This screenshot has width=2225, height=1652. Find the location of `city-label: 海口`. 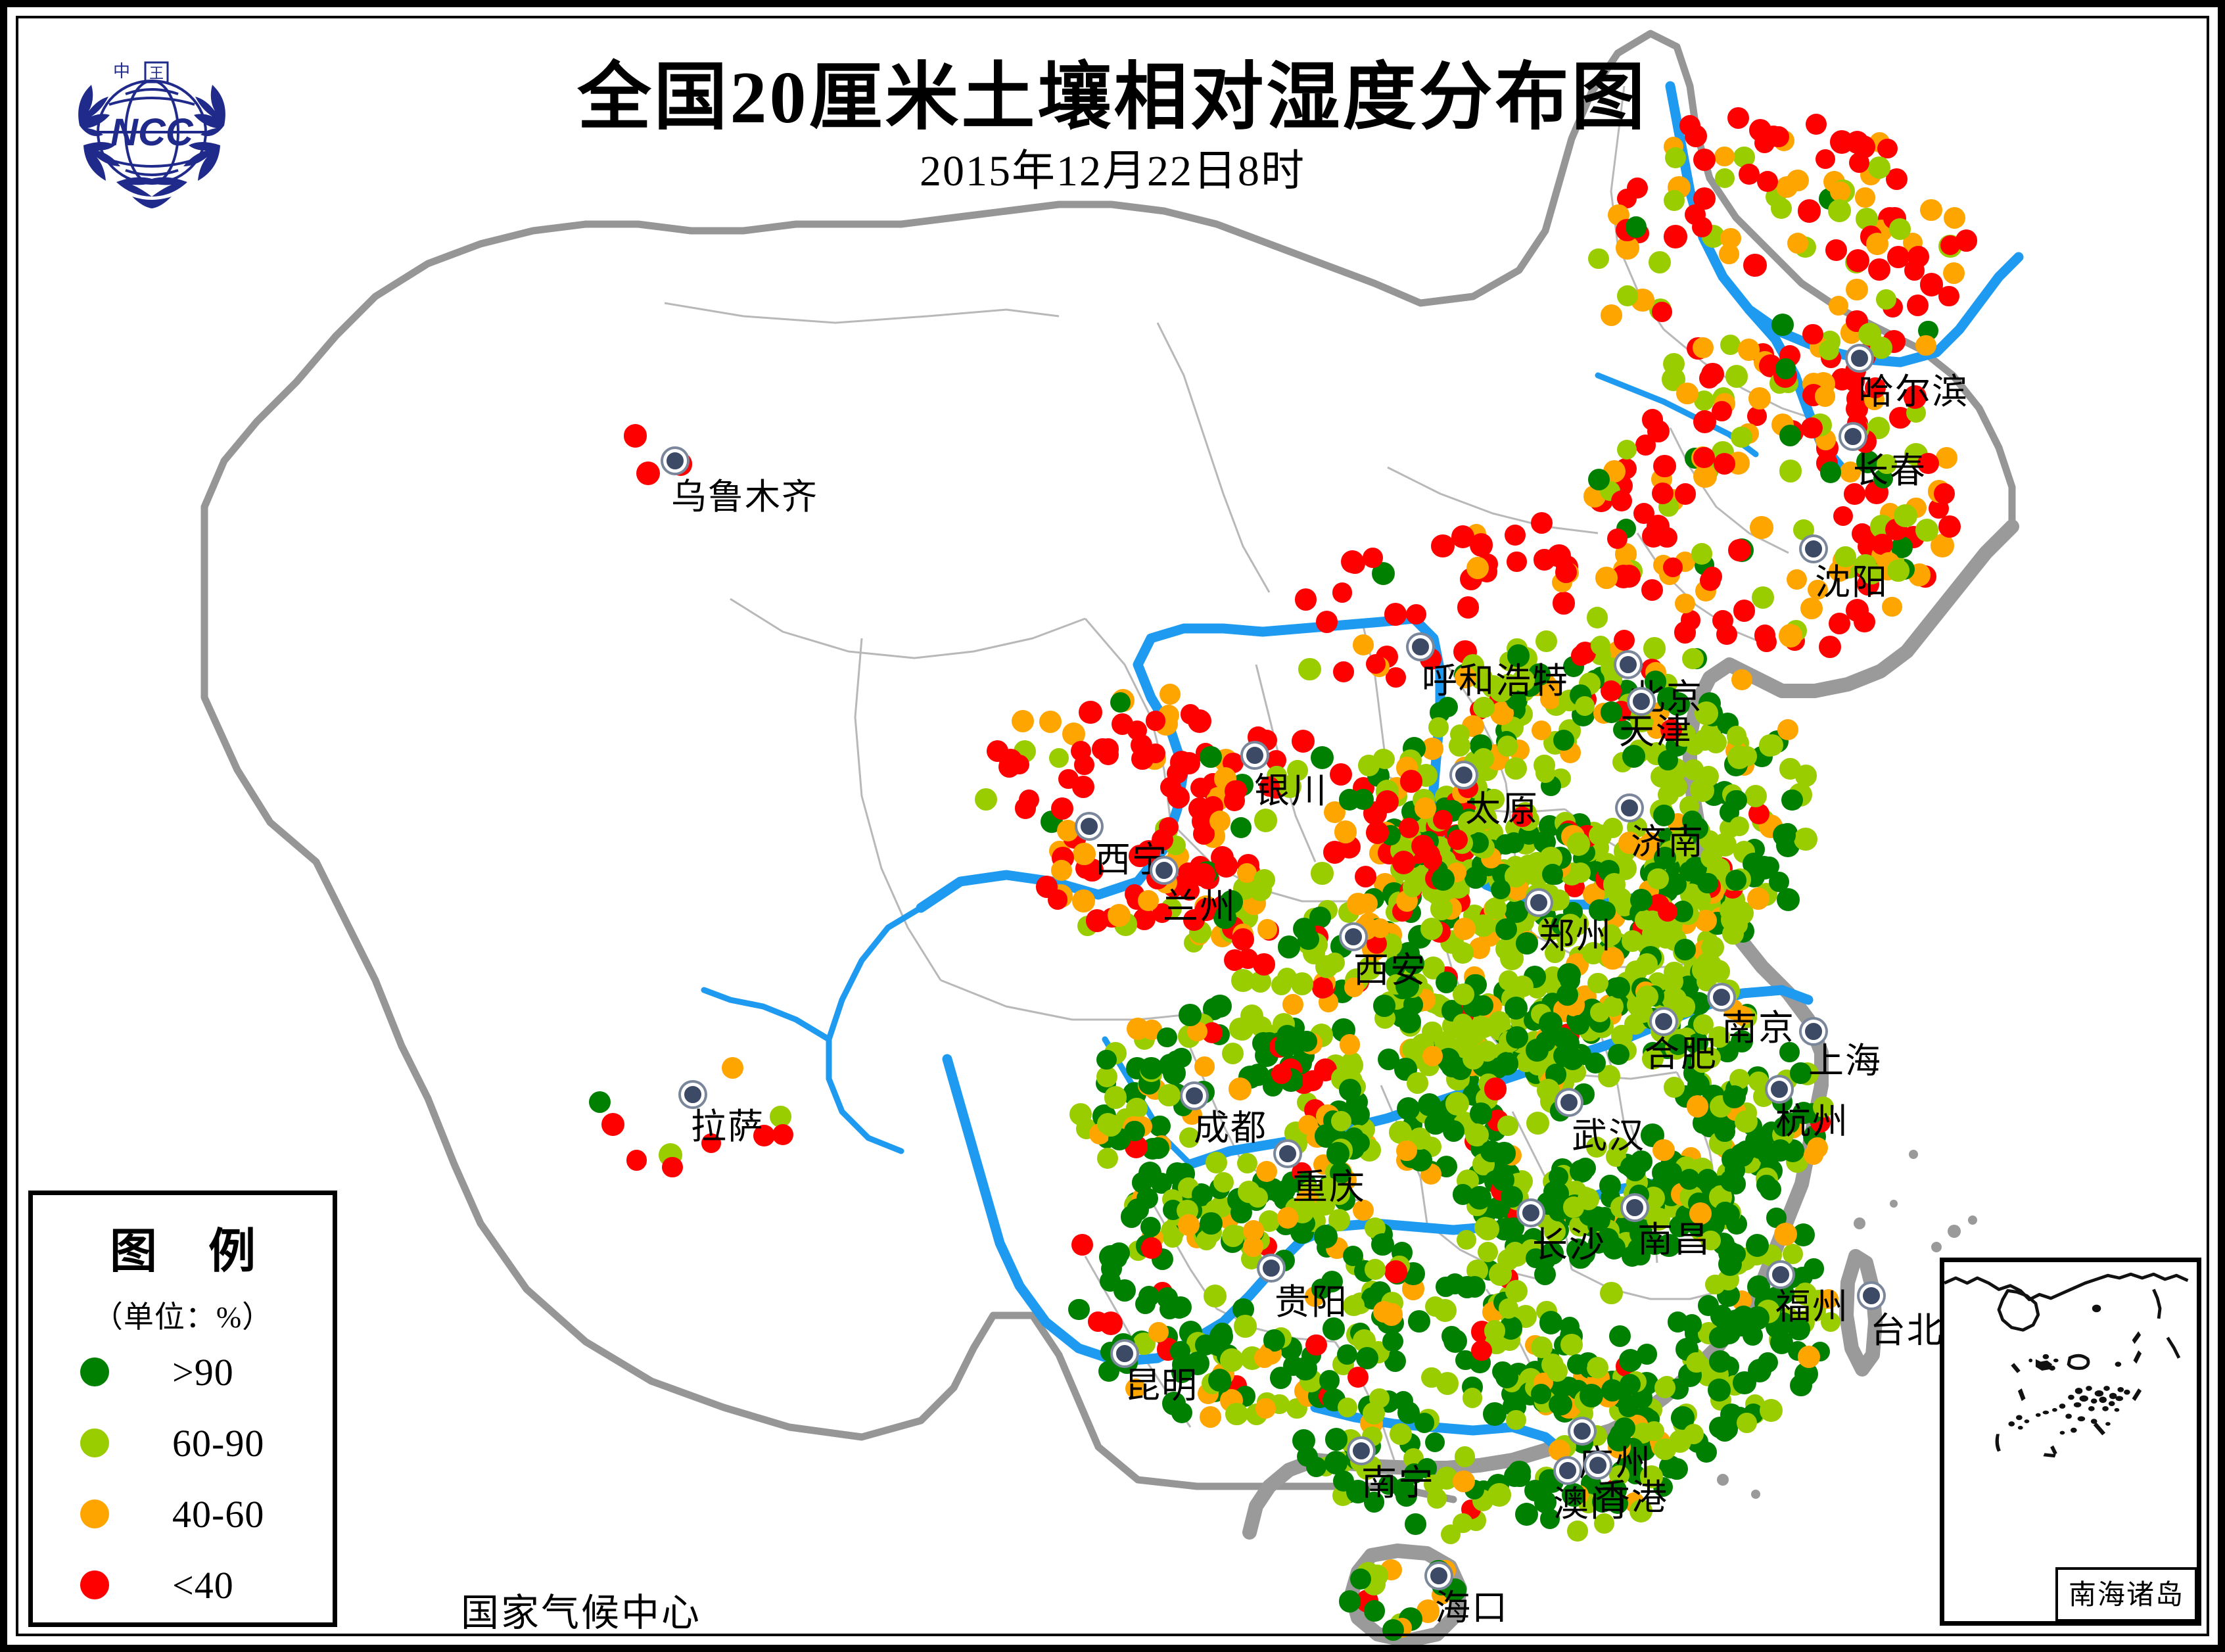

city-label: 海口 is located at coordinates (1472, 1608).